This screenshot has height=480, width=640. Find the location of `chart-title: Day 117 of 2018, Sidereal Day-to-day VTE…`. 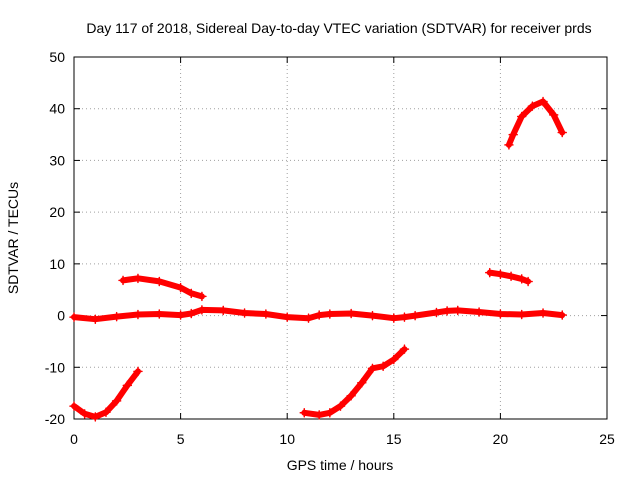

chart-title: Day 117 of 2018, Sidereal Day-to-day VTE… is located at coordinates (338, 28).